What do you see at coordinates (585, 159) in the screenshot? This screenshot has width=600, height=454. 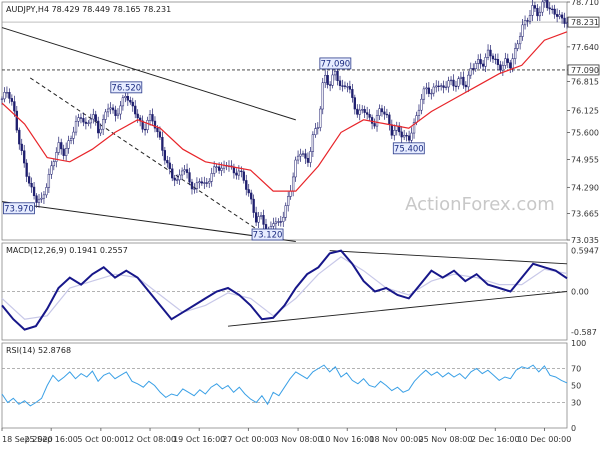 I see `price-y-tick-label: 74.955` at bounding box center [585, 159].